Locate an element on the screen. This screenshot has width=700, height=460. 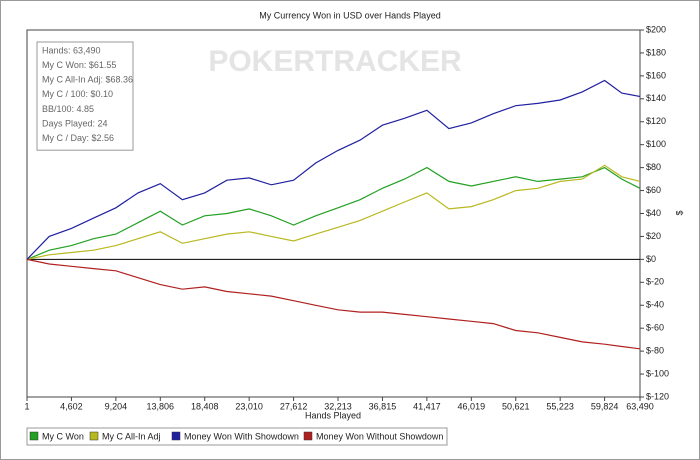
info-box is located at coordinates (85, 96).